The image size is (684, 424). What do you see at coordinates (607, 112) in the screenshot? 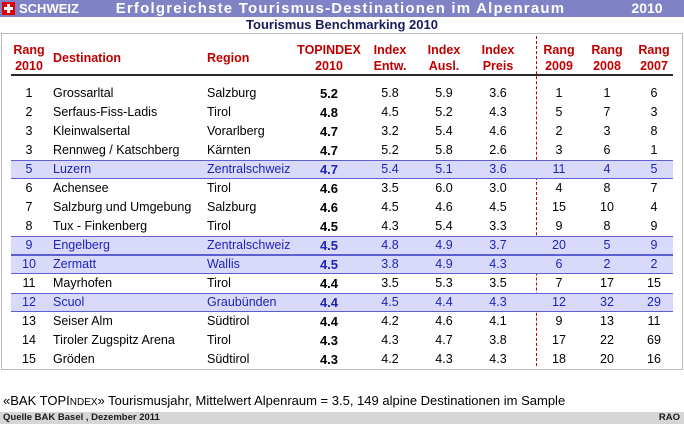
I see `cell-rang2008: 7` at bounding box center [607, 112].